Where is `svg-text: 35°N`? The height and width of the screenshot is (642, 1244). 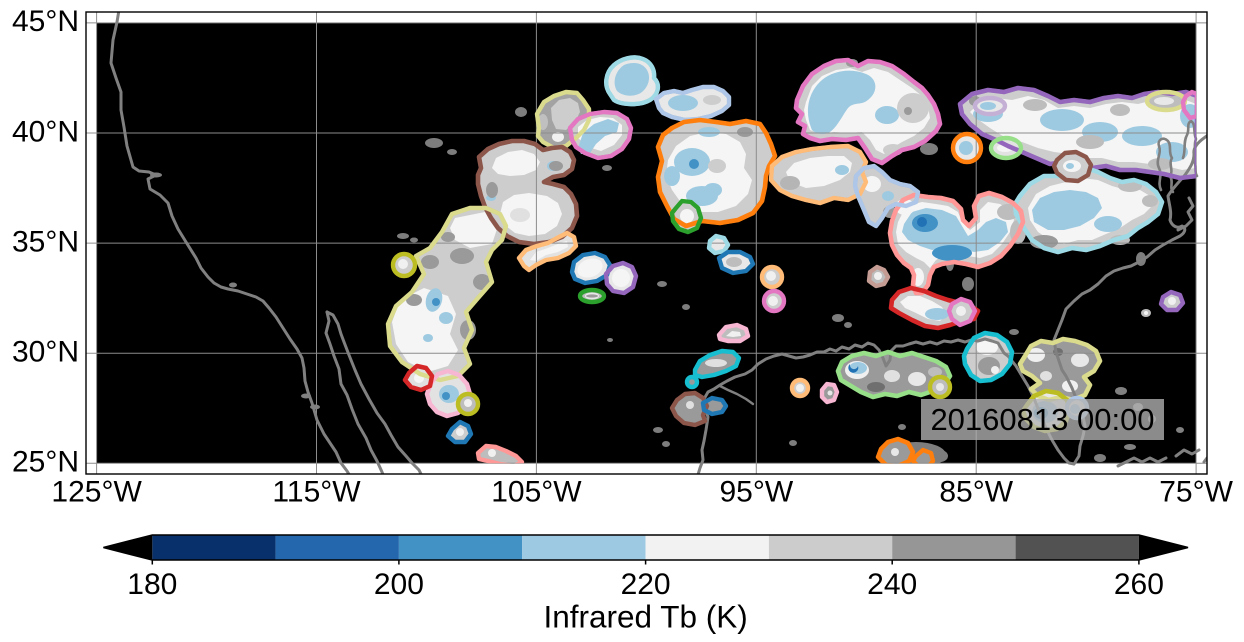
svg-text: 35°N is located at coordinates (45, 241).